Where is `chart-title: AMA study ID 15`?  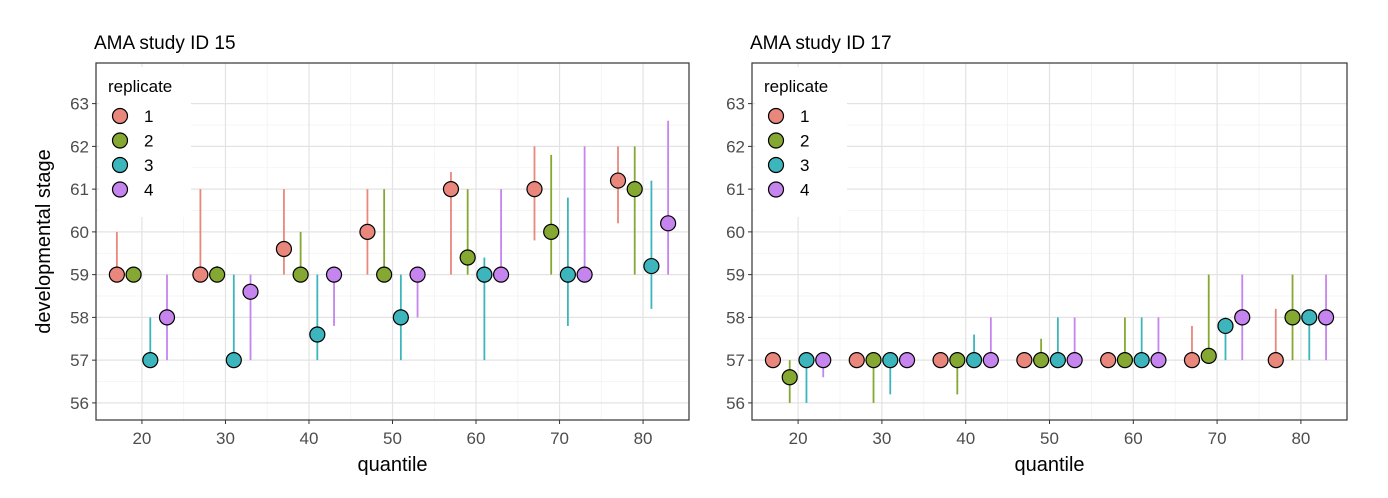 chart-title: AMA study ID 15 is located at coordinates (165, 43).